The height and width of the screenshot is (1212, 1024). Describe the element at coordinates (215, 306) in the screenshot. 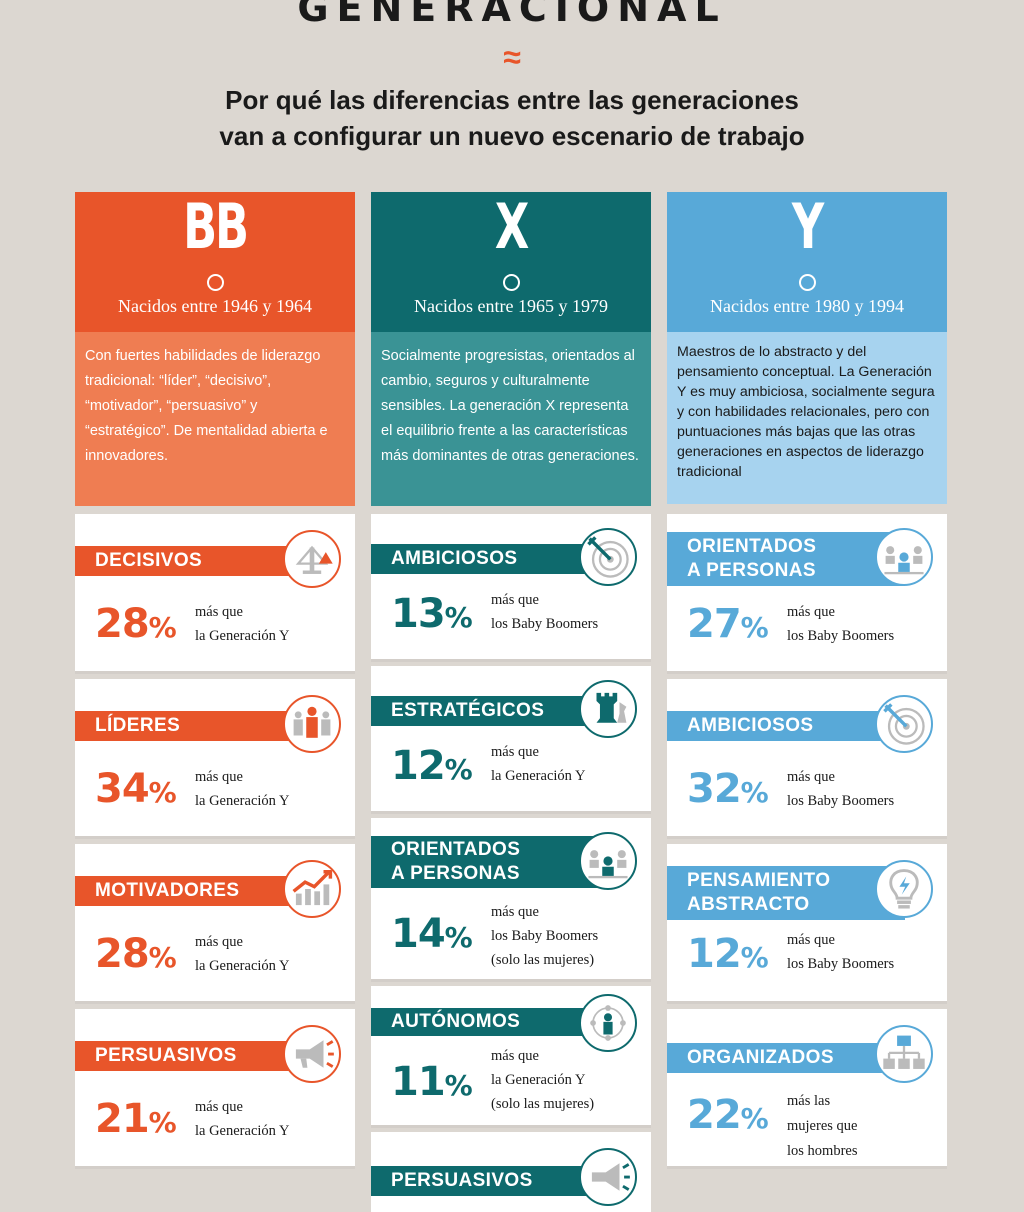

I see `birth-range: Nacidos entre 1946 y 1964` at that location.